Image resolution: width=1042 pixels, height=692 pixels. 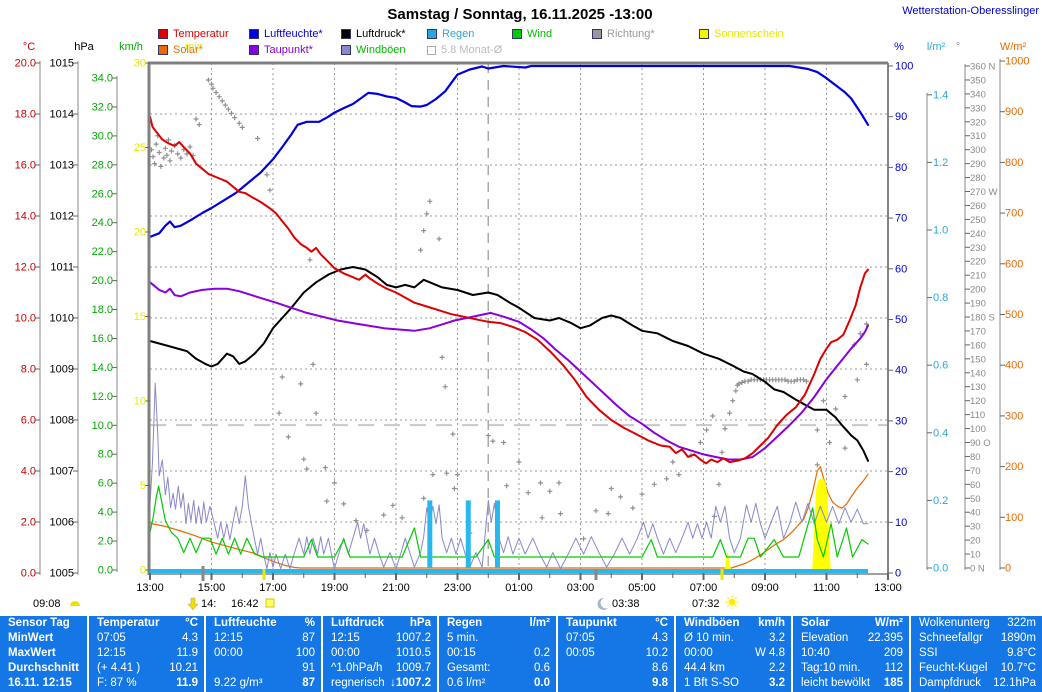 What do you see at coordinates (901, 269) in the screenshot?
I see `humidity-tick-label: 60` at bounding box center [901, 269].